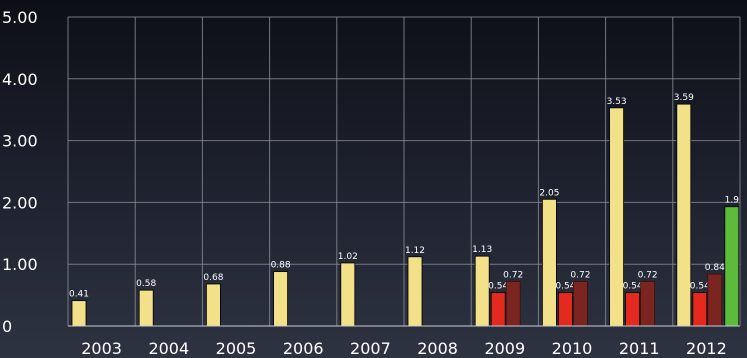 Image resolution: width=747 pixels, height=358 pixels. Describe the element at coordinates (303, 348) in the screenshot. I see `x-tick-label: 2006` at that location.